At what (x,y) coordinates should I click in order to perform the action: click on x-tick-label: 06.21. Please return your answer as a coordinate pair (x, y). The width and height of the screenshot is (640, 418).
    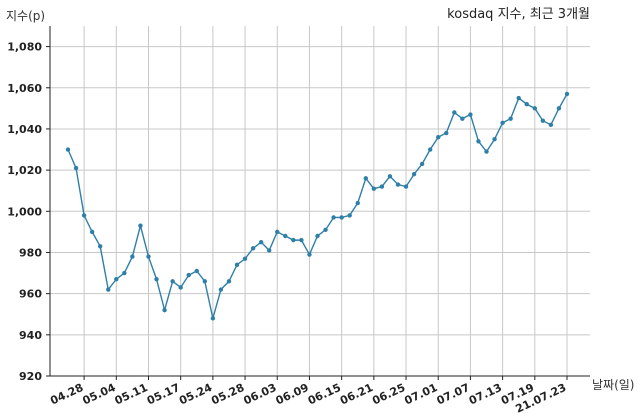
    Looking at the image, I should click on (356, 394).